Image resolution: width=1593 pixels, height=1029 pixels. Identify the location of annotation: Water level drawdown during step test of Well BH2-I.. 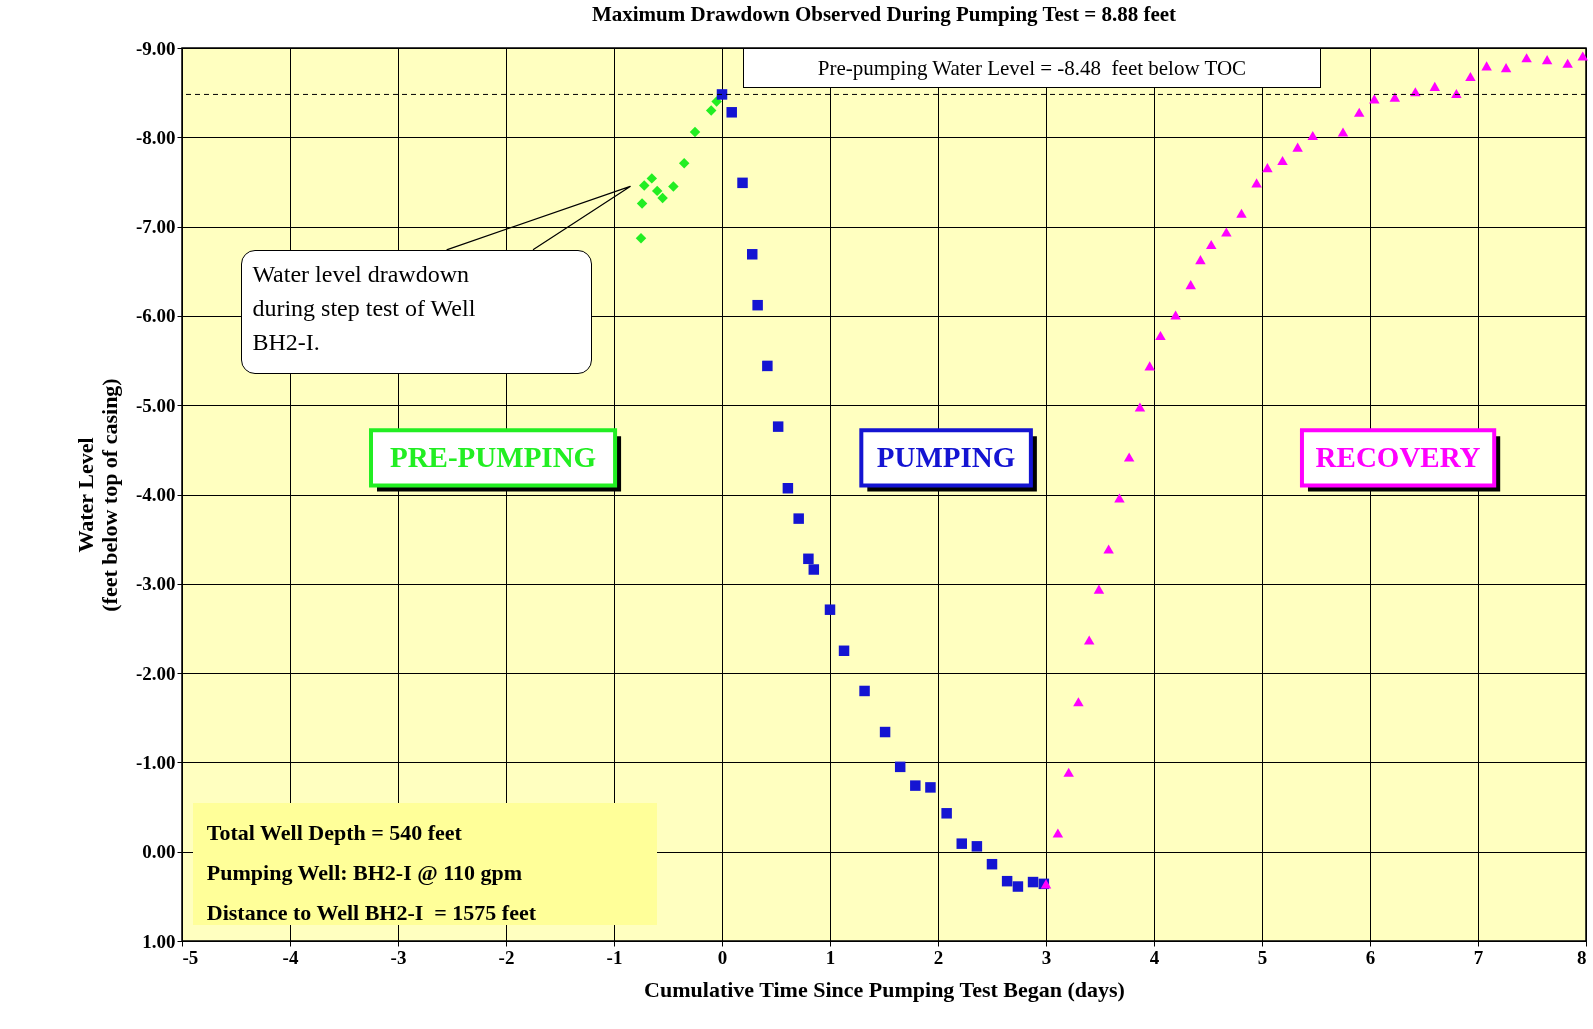
(364, 308).